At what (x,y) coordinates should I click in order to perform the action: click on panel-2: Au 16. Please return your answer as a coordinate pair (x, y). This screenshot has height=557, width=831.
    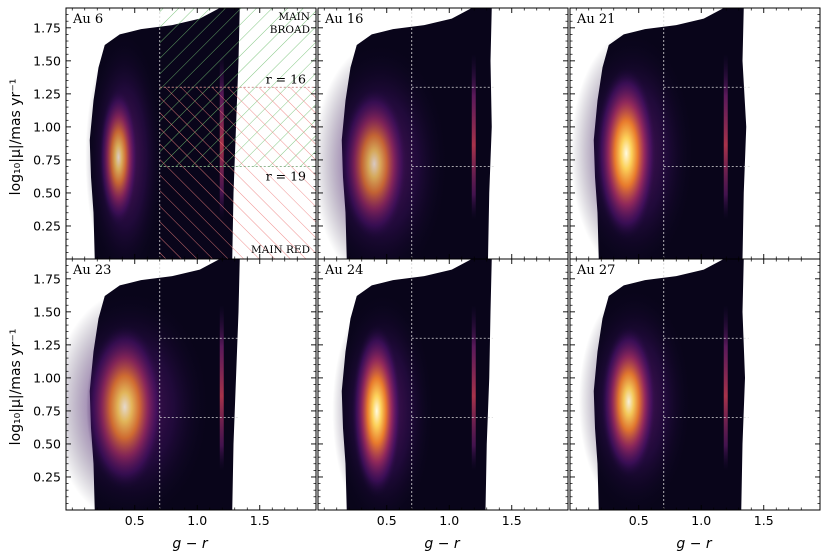
    Looking at the image, I should click on (443, 133).